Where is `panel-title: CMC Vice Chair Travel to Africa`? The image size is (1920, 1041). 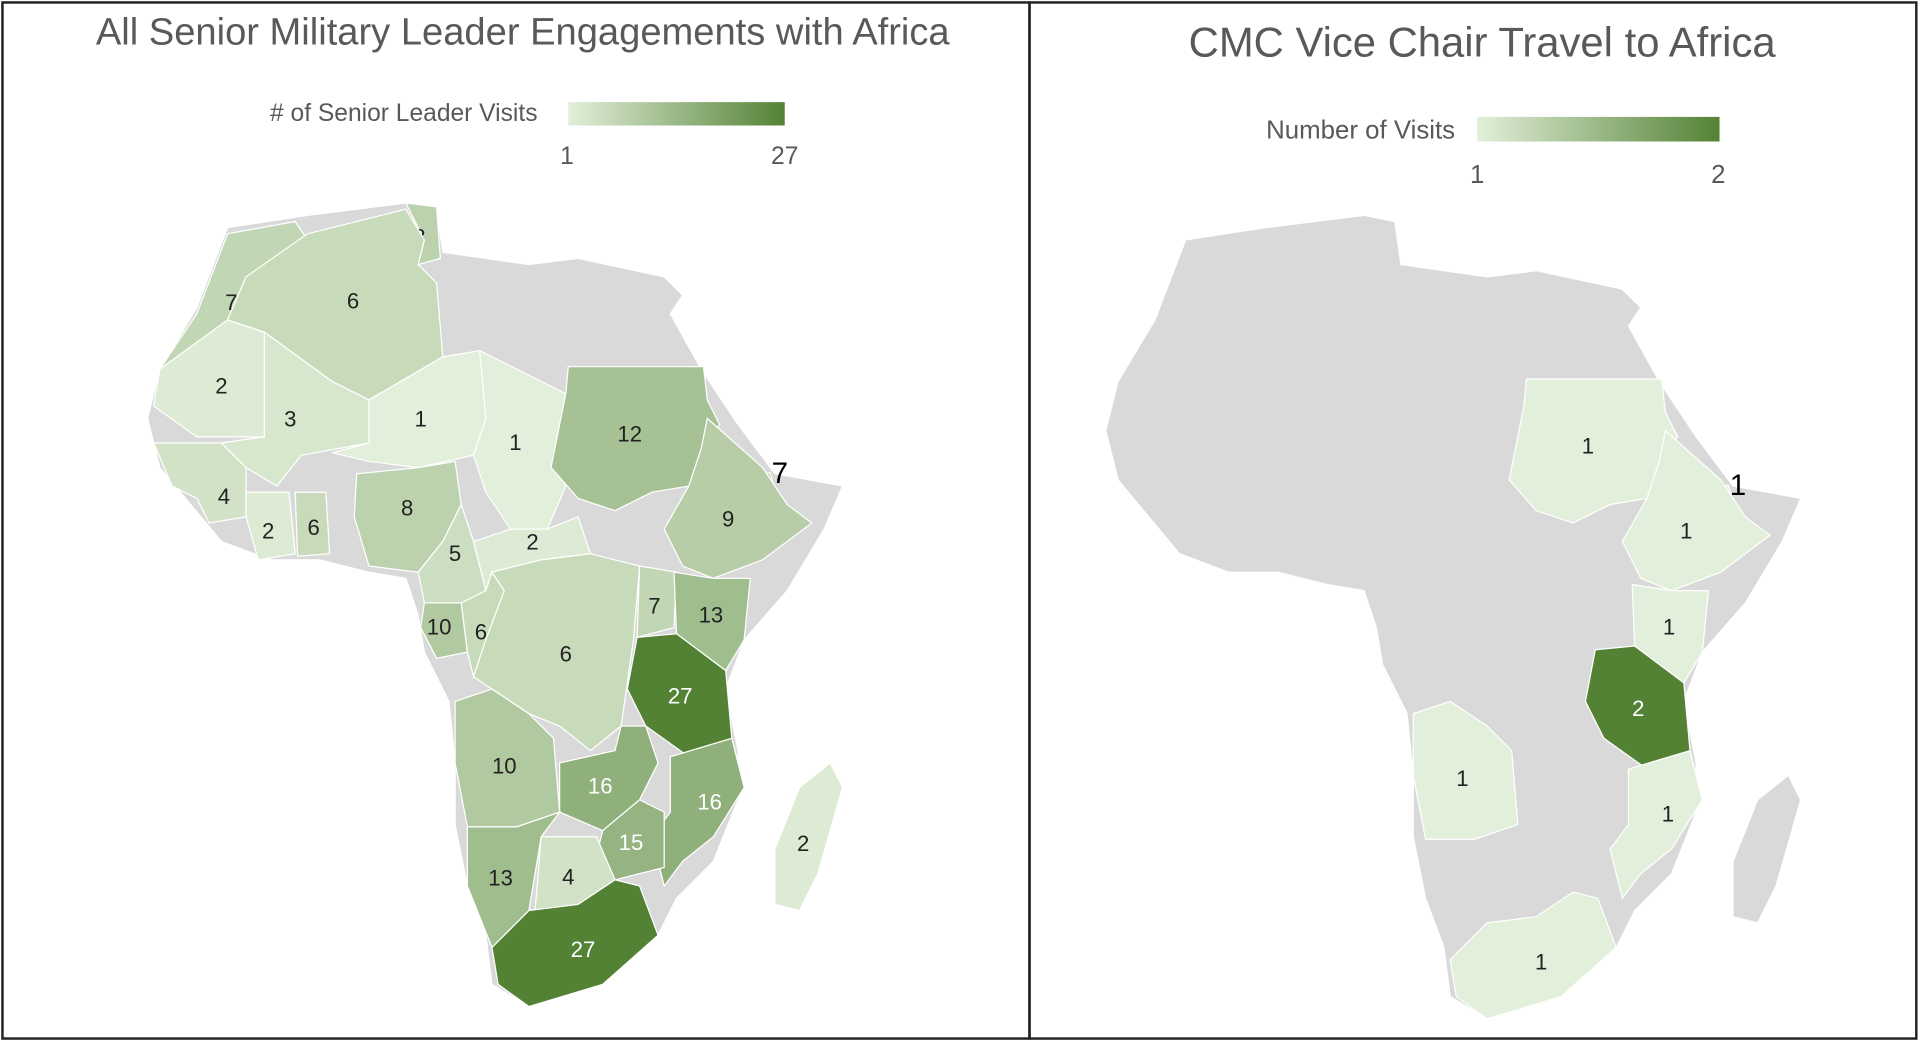 panel-title: CMC Vice Chair Travel to Africa is located at coordinates (1483, 42).